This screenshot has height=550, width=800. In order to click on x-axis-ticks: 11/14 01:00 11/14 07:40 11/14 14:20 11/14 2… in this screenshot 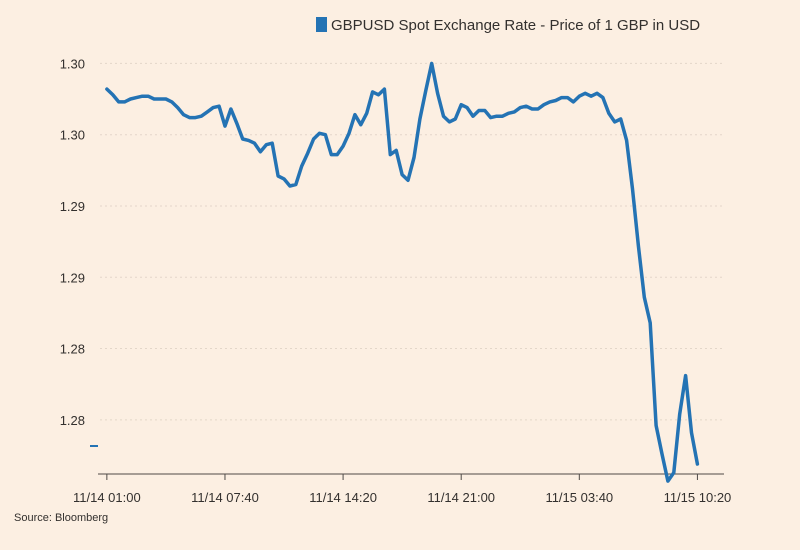, I will do `click(402, 489)`.